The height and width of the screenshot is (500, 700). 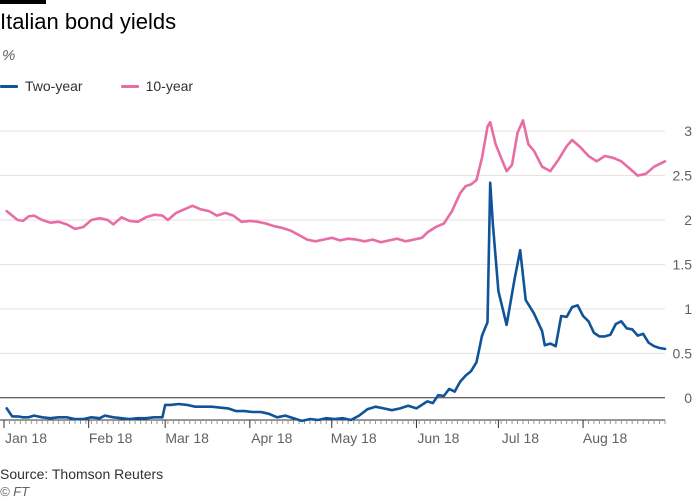 What do you see at coordinates (9, 55) in the screenshot?
I see `unit-label: %` at bounding box center [9, 55].